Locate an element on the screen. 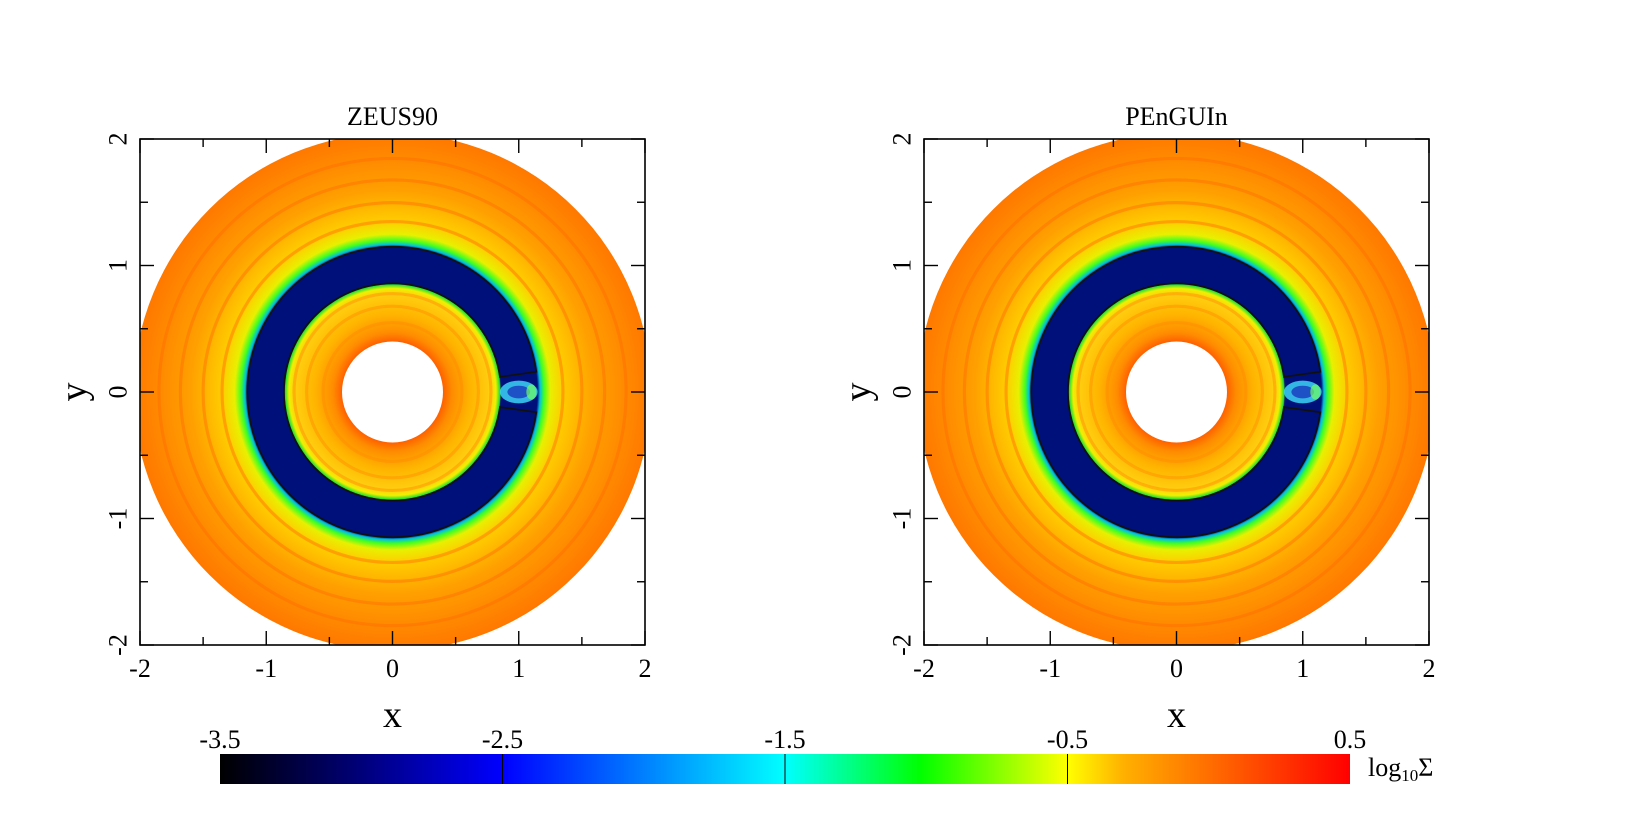 The width and height of the screenshot is (1652, 827). colorbar-tick-label: -0.5 is located at coordinates (1067, 739).